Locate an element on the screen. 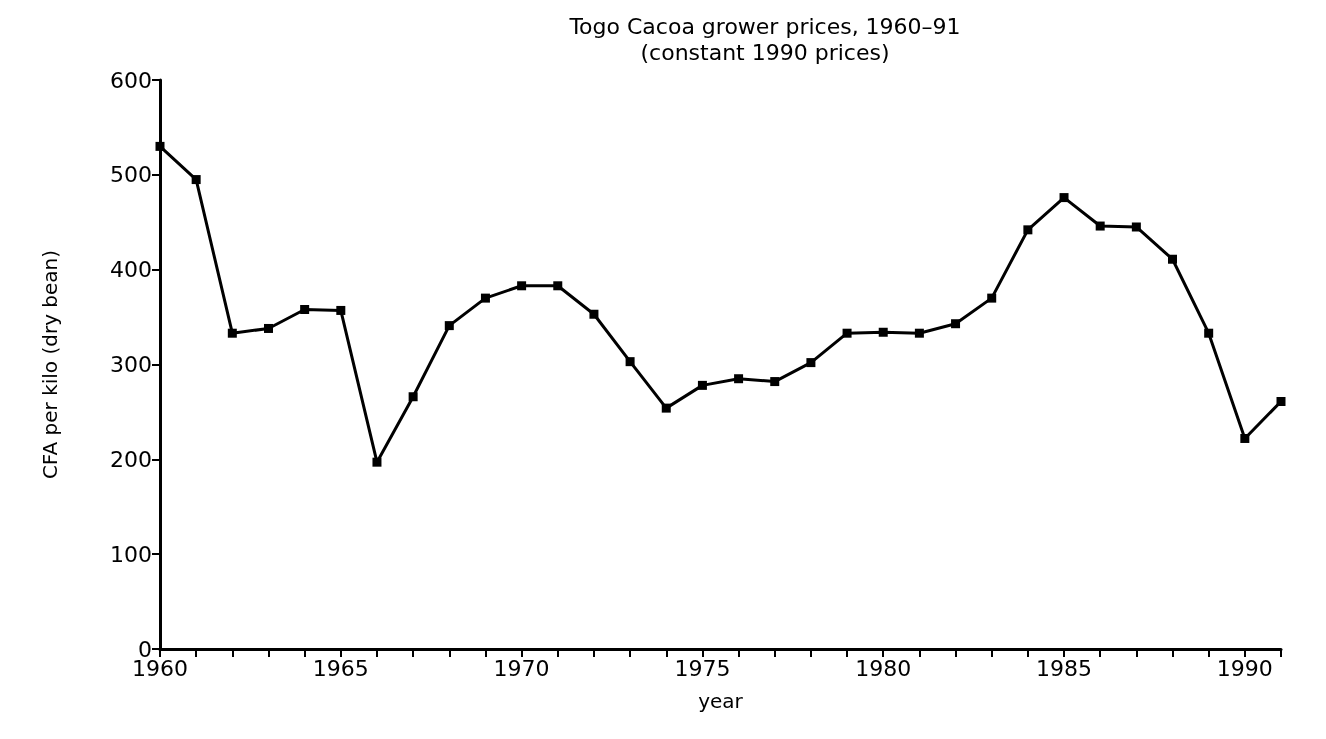 This screenshot has height=739, width=1326. x-tick-label: 1990 is located at coordinates (1244, 668).